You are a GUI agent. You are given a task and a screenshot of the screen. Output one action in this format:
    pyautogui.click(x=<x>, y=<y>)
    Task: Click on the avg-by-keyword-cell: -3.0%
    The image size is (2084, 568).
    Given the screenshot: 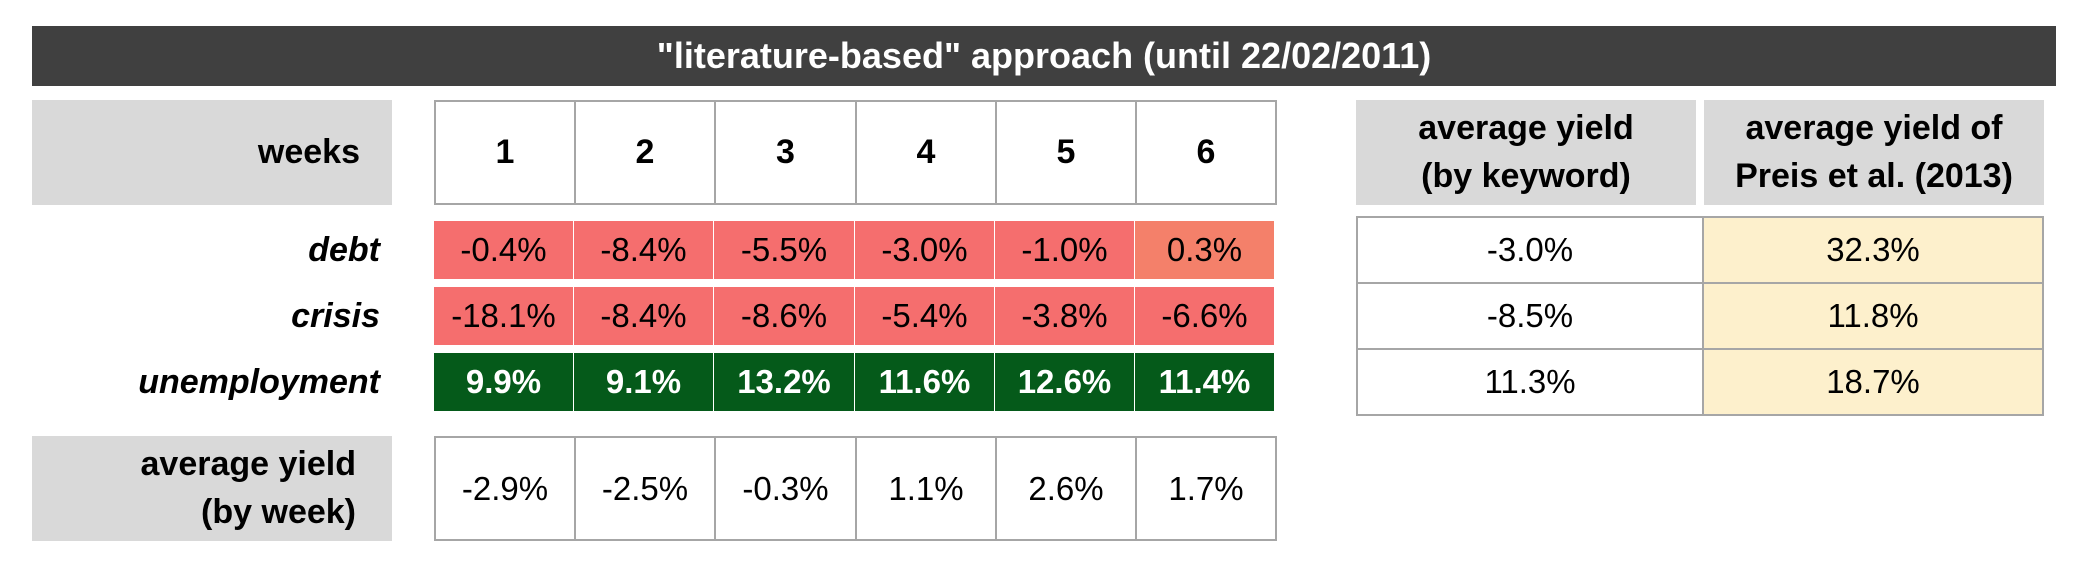 What is the action you would take?
    pyautogui.click(x=1530, y=250)
    